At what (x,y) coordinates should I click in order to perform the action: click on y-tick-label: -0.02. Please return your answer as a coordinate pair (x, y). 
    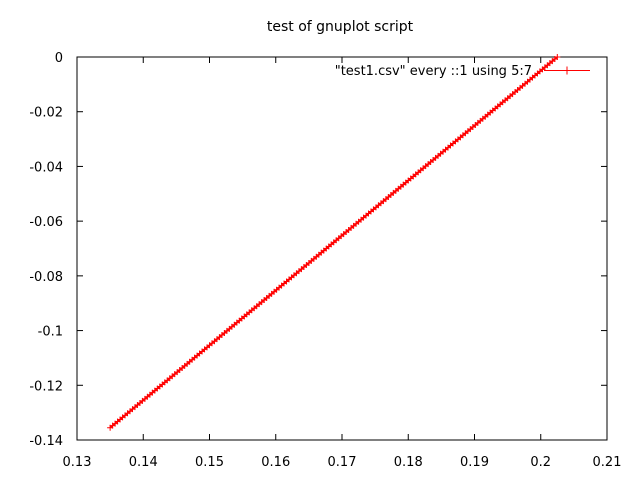
    Looking at the image, I should click on (46, 113).